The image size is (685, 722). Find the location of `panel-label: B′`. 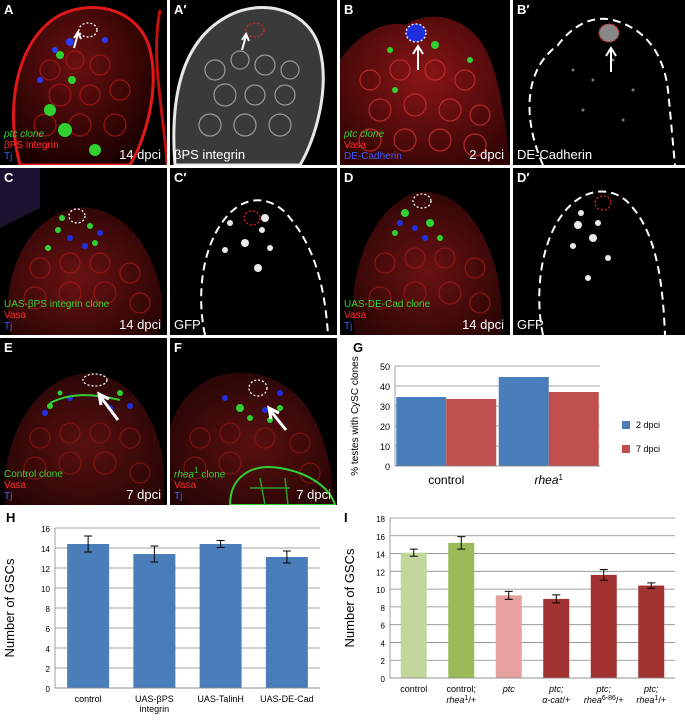

panel-label: B′ is located at coordinates (523, 9).